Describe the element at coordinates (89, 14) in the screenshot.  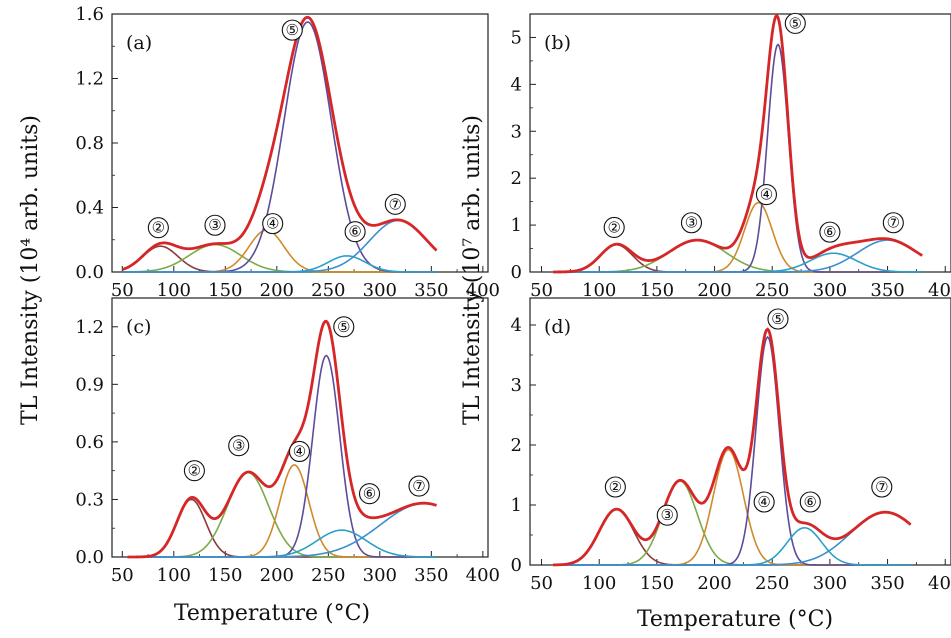
I see `y-tick-label: 1.6` at that location.